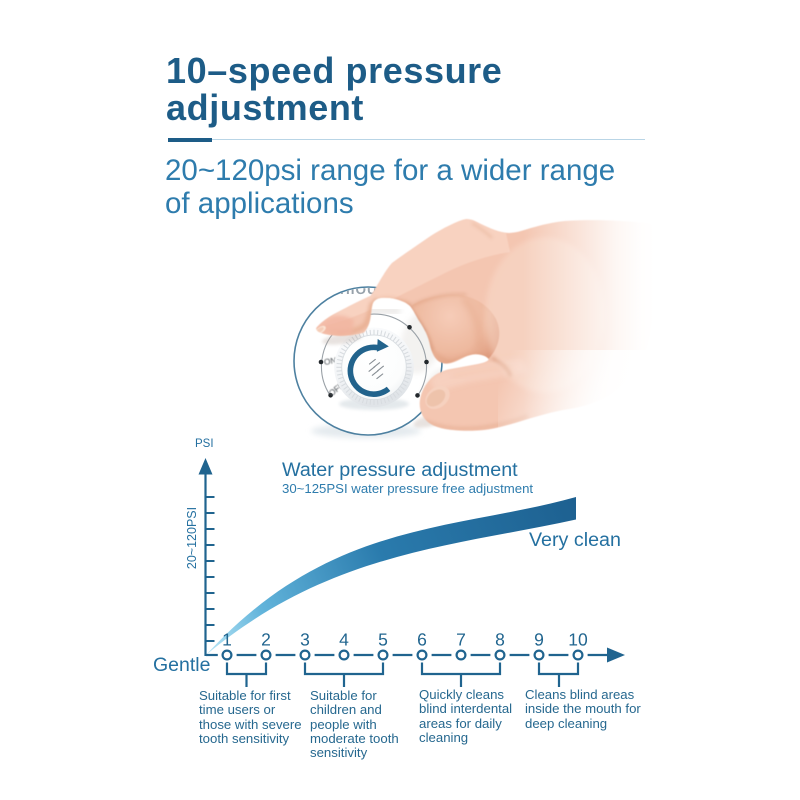 The width and height of the screenshot is (800, 800). What do you see at coordinates (330, 361) in the screenshot?
I see `svg-text: ON` at bounding box center [330, 361].